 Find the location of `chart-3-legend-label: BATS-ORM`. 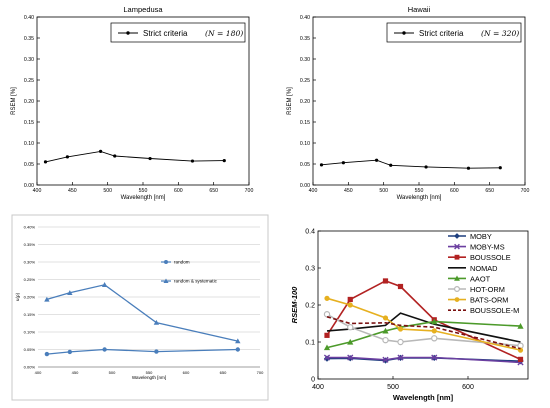

chart-3-legend-label: BATS-ORM is located at coordinates (489, 300).